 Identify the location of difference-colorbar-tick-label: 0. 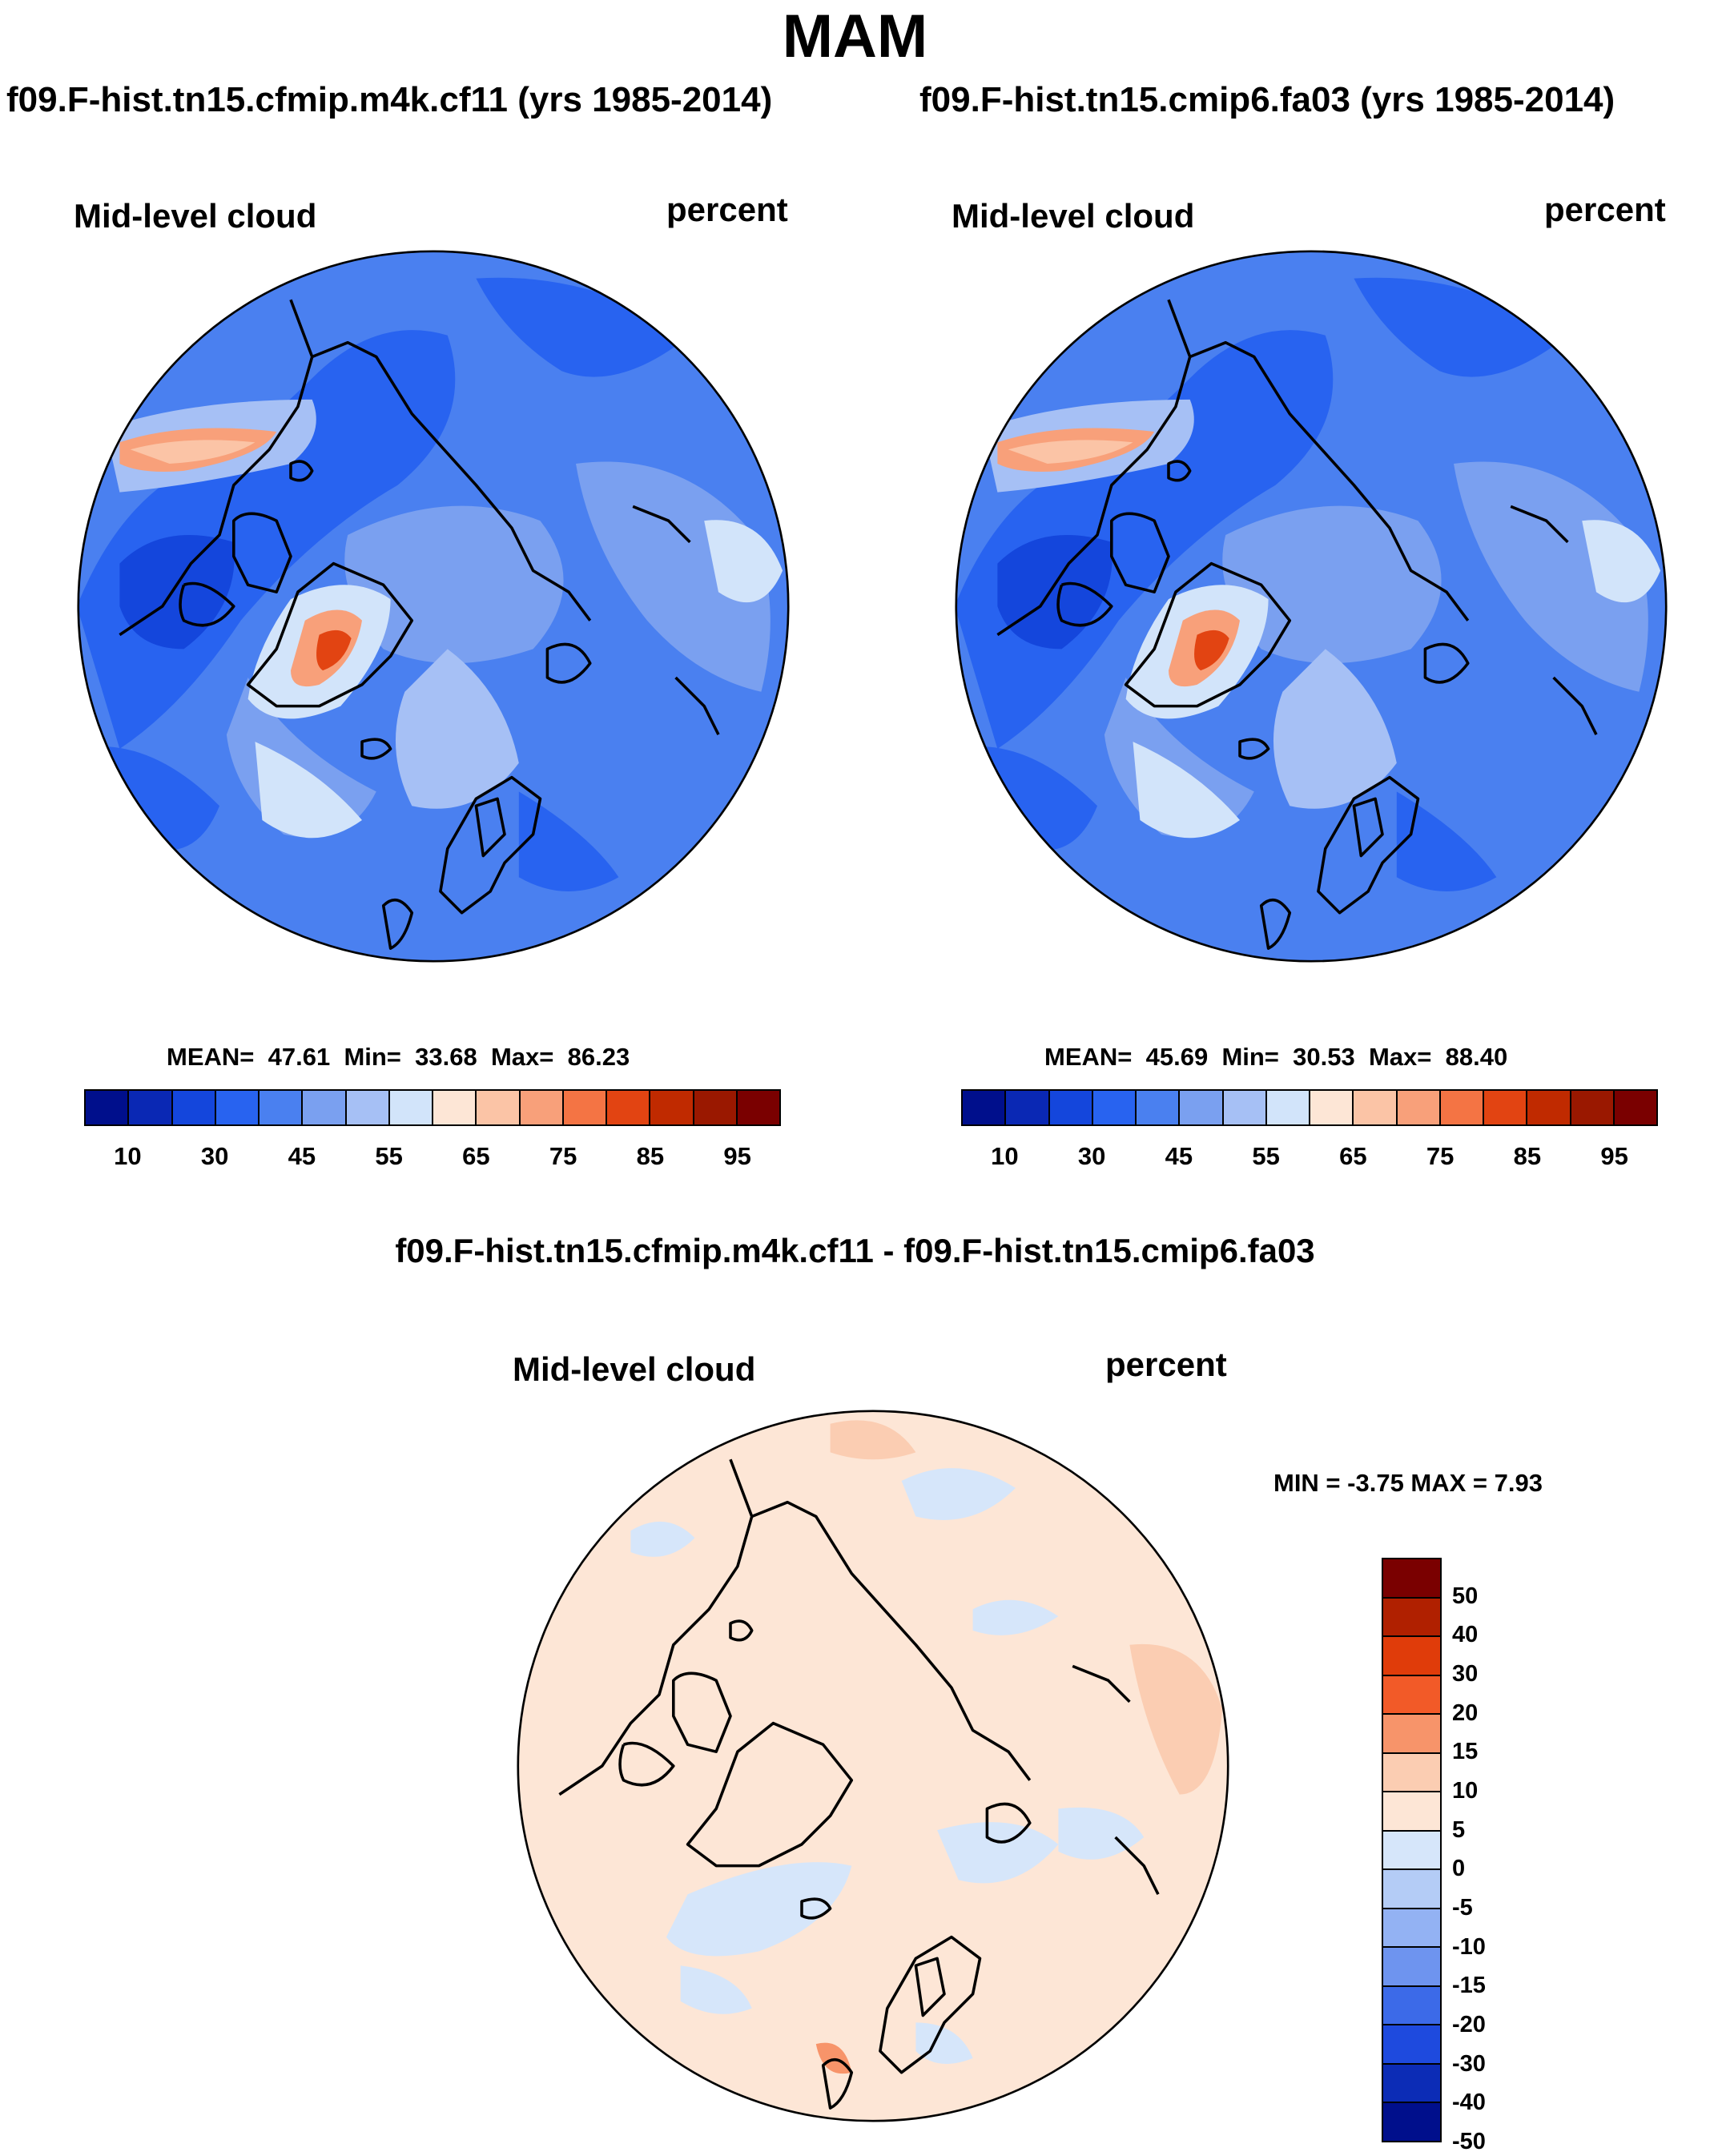
(1459, 1869).